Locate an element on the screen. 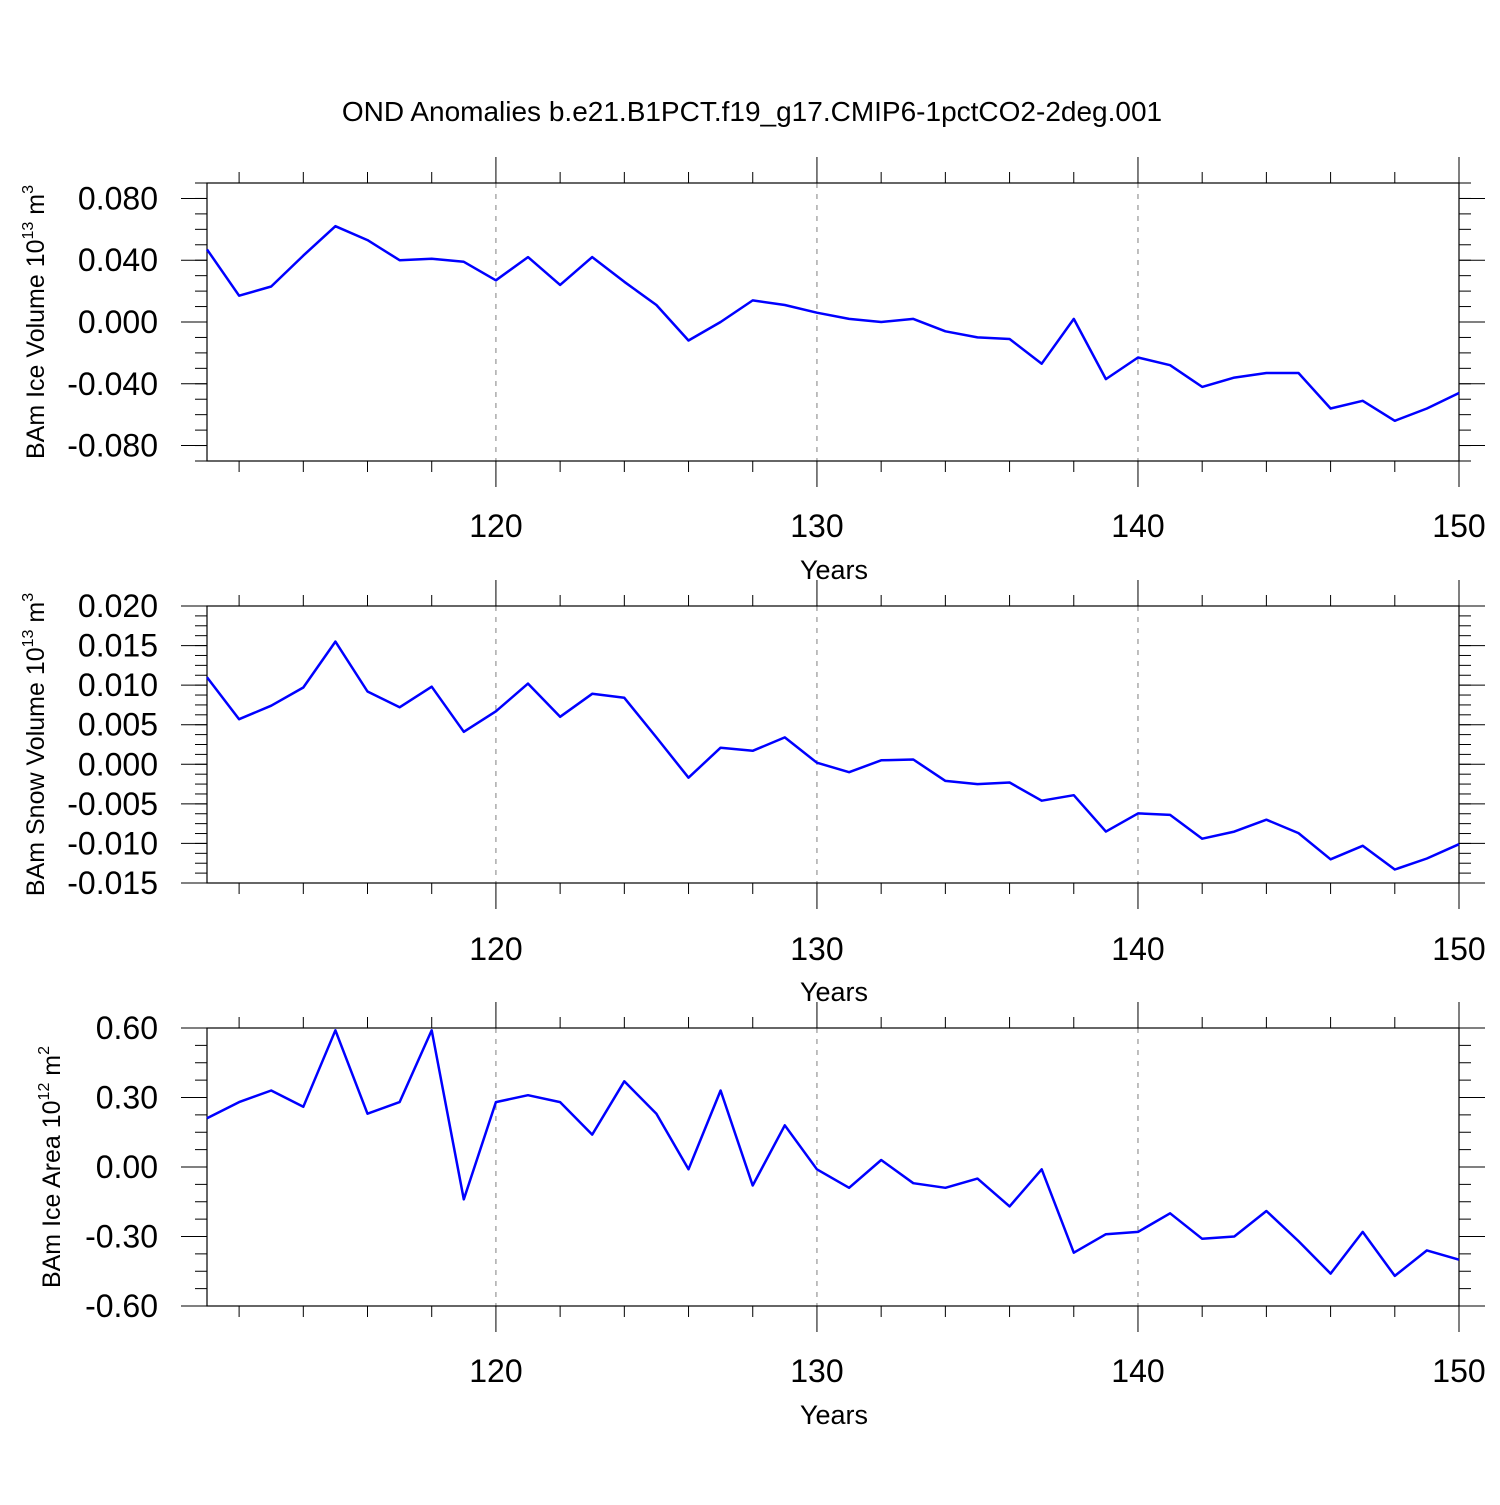  y-tick-label: -0.040 is located at coordinates (112, 384).